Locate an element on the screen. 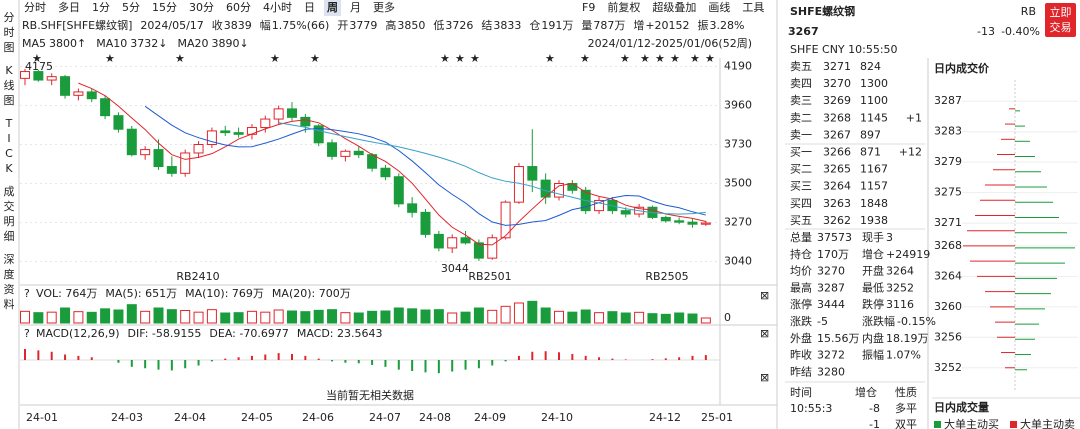  quote-date: 2024/05/17 is located at coordinates (171, 25).